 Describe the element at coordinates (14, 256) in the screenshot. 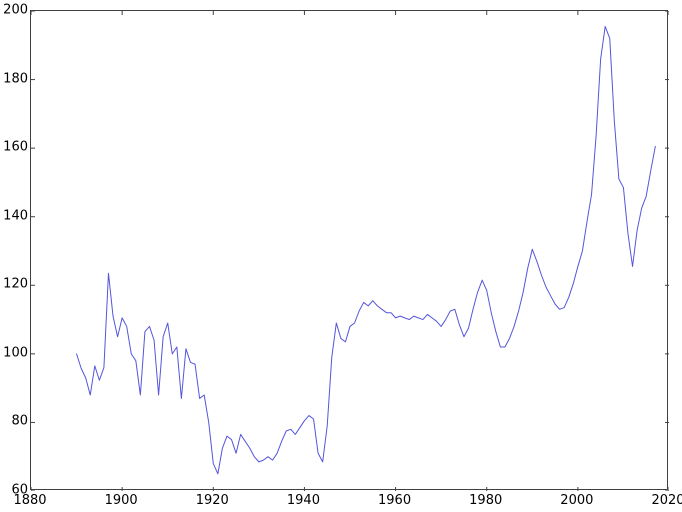

I see `y-axis-tick-labels: 60 80 100 120 140 160 180 200` at that location.